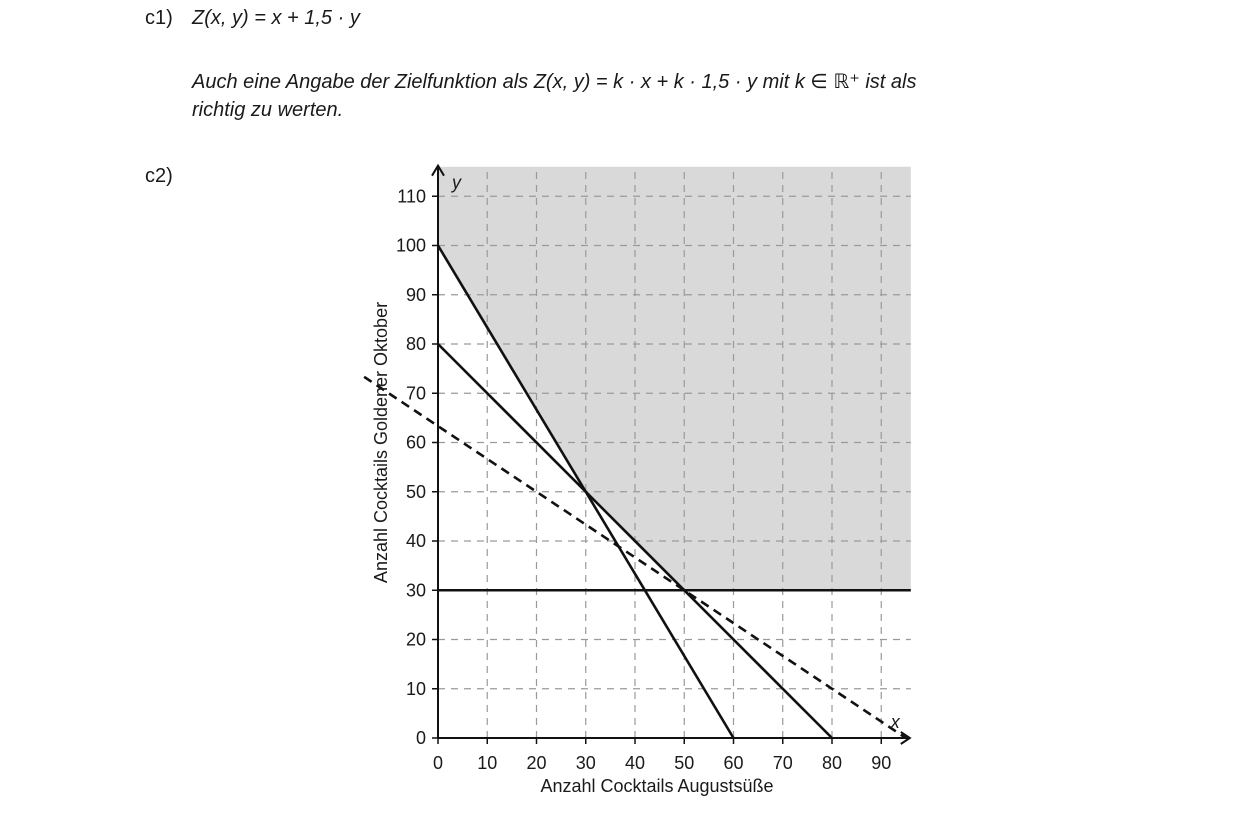  What do you see at coordinates (416, 689) in the screenshot?
I see `y-tick-label-10: 10` at bounding box center [416, 689].